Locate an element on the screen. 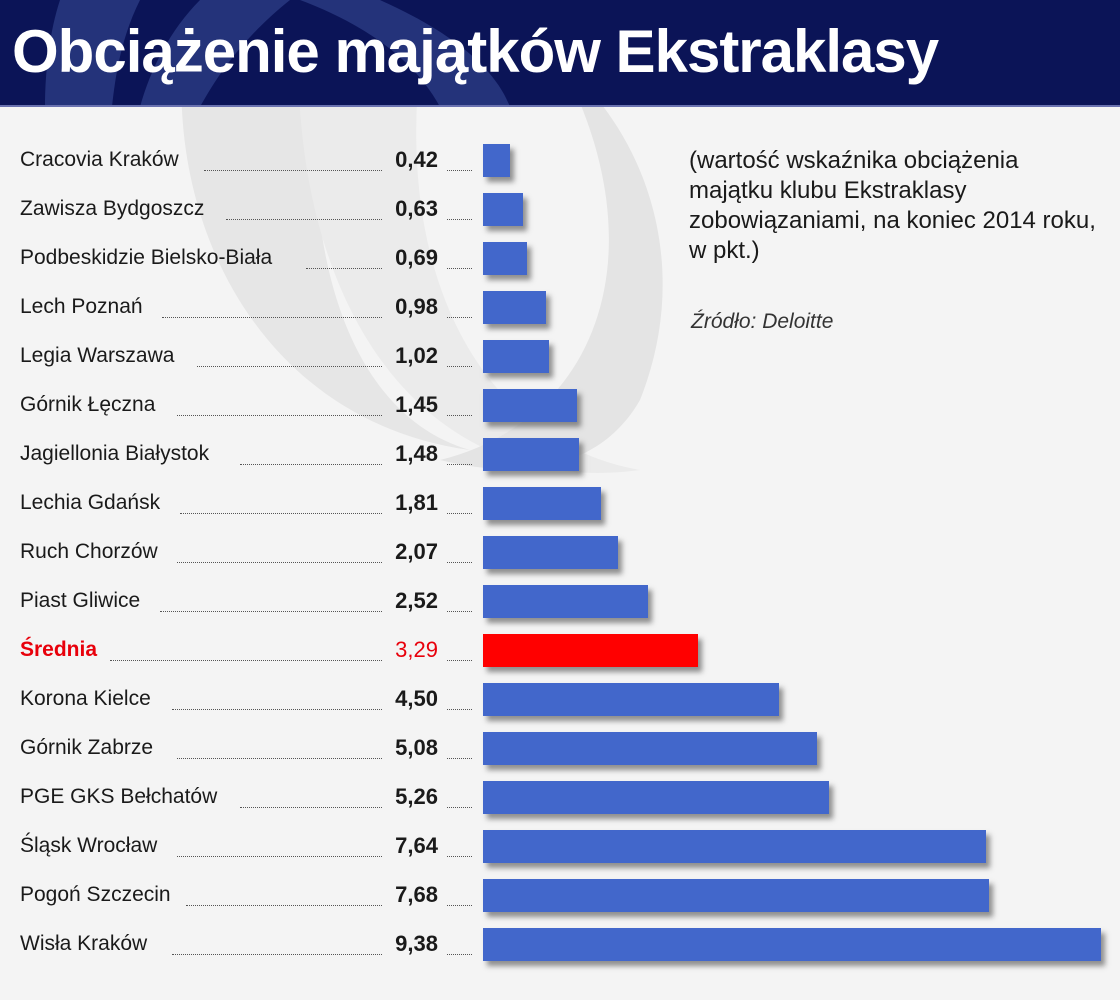 The height and width of the screenshot is (1000, 1120). row-label: Podbeskidzie Bielsko-Biała is located at coordinates (146, 257).